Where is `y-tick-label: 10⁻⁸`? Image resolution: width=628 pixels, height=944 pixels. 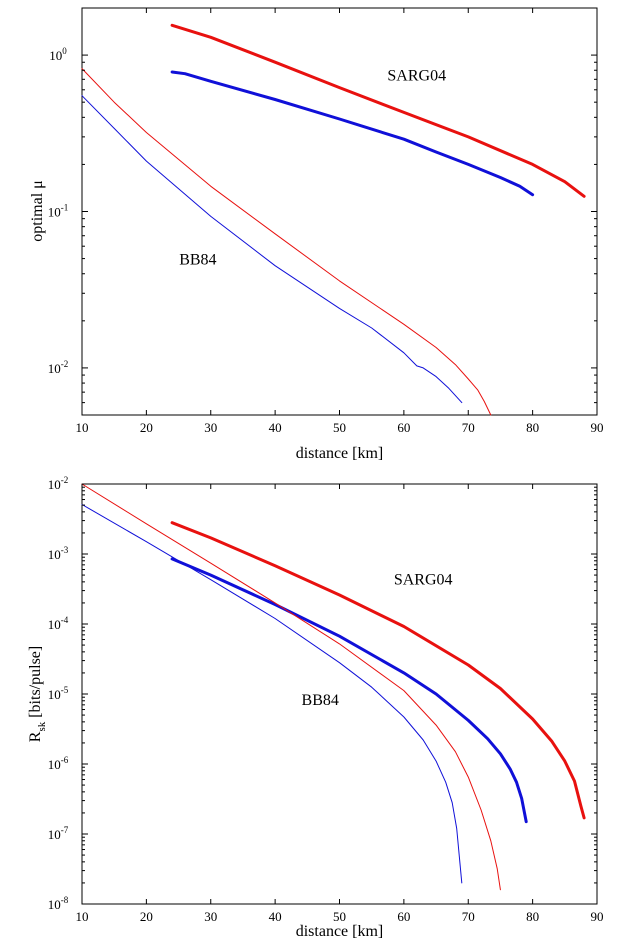 y-tick-label: 10⁻⁸ is located at coordinates (58, 903).